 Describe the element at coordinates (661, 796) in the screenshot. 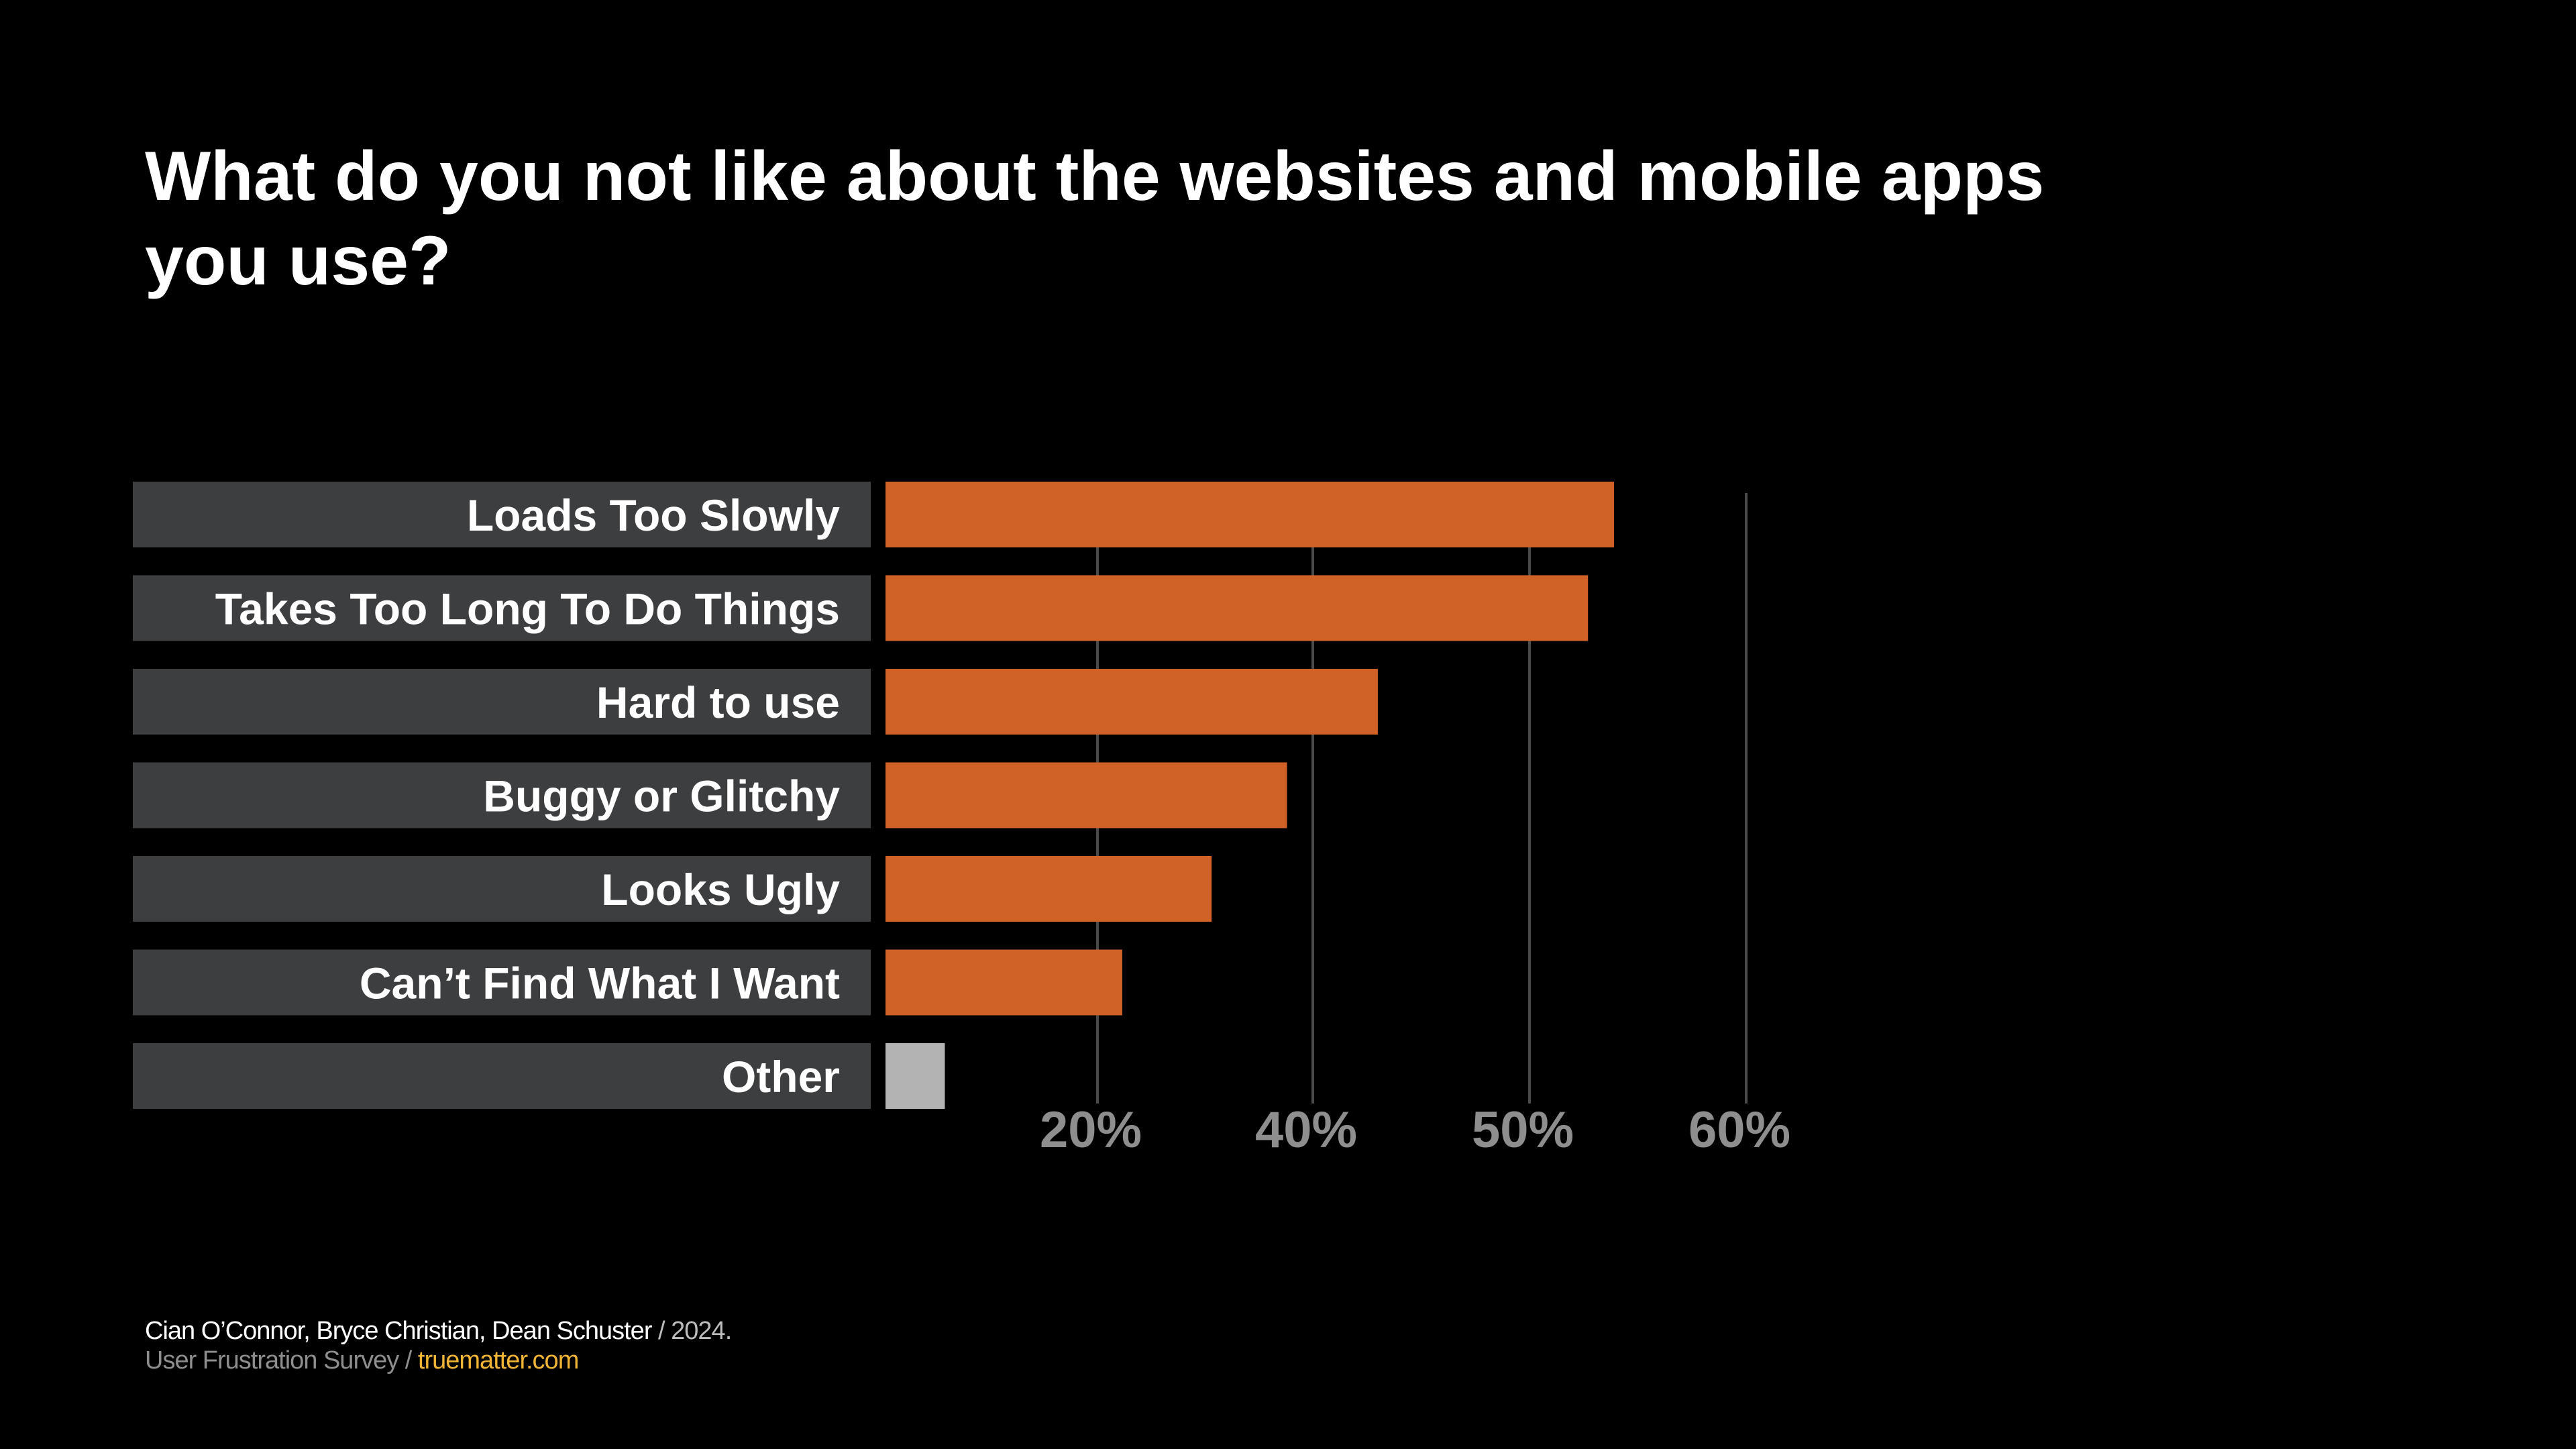

I see `category-label: Buggy or Glitchy` at that location.